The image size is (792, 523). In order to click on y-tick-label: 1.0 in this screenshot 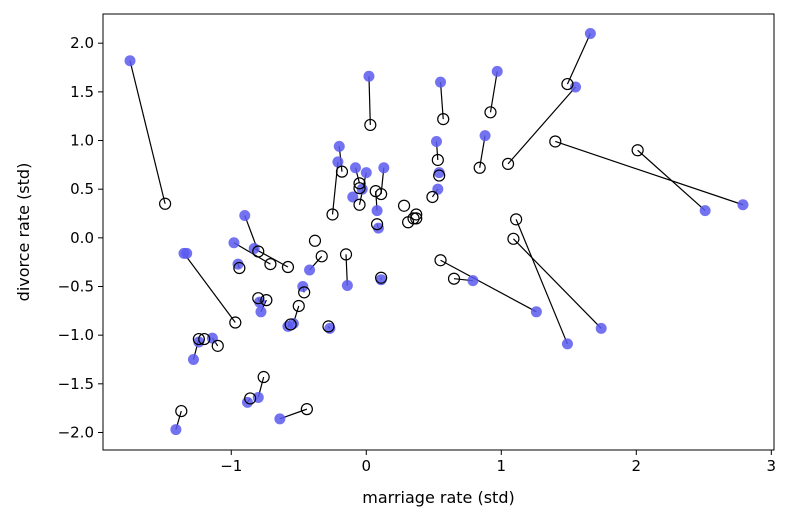, I will do `click(82, 141)`.